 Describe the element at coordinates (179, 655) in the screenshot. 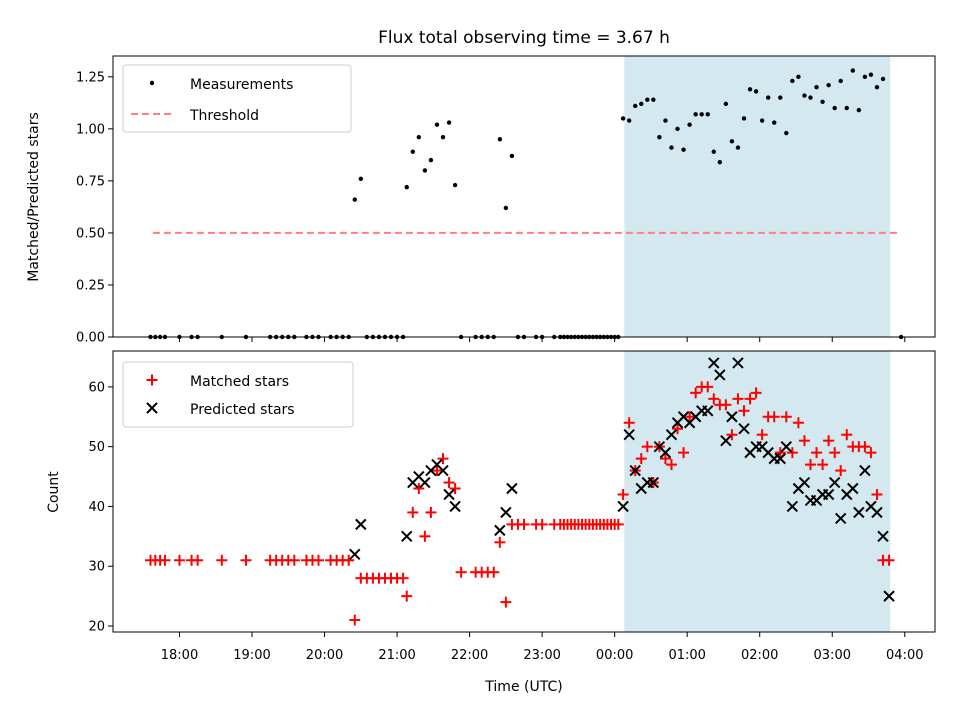

I see `x-tick-label: 18:00` at that location.